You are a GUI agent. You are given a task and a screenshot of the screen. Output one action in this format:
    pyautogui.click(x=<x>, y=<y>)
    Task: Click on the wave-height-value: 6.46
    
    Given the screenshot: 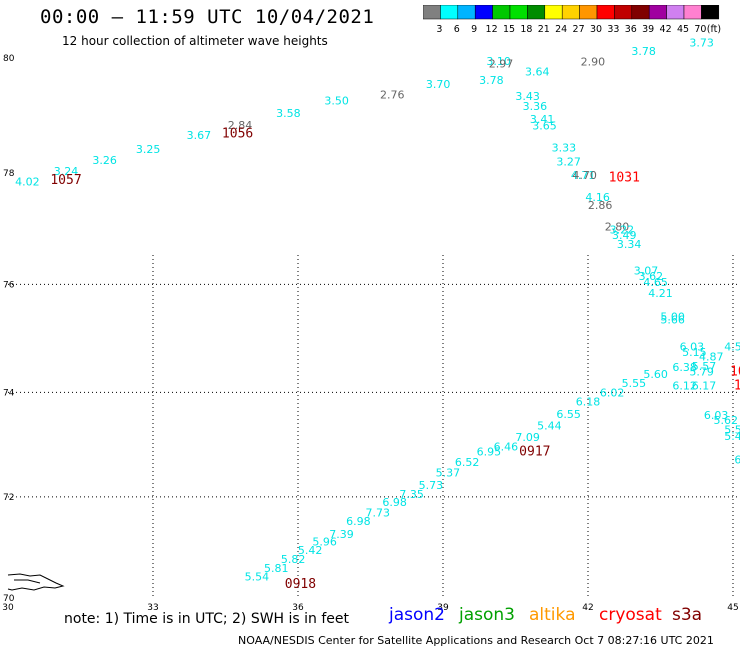 What is the action you would take?
    pyautogui.click(x=506, y=446)
    